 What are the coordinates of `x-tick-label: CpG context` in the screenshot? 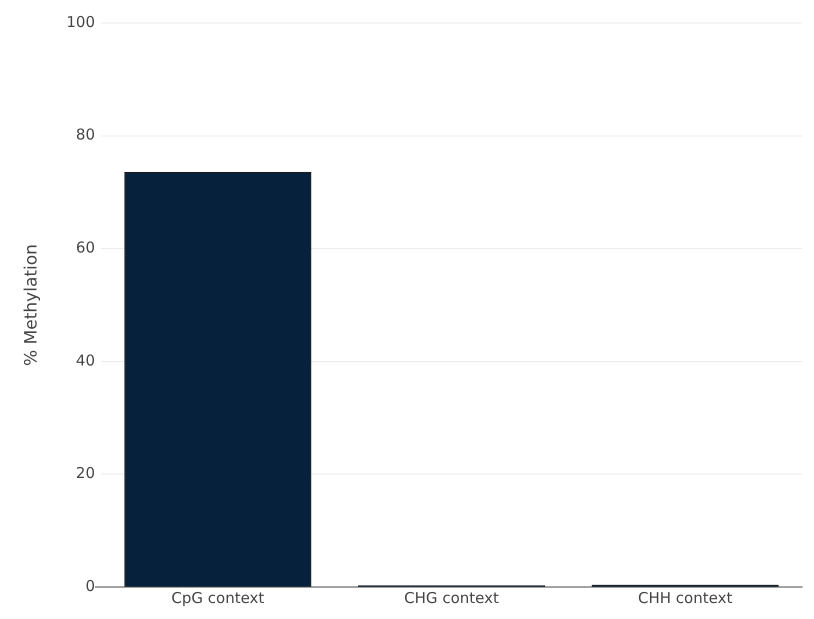 It's located at (217, 597).